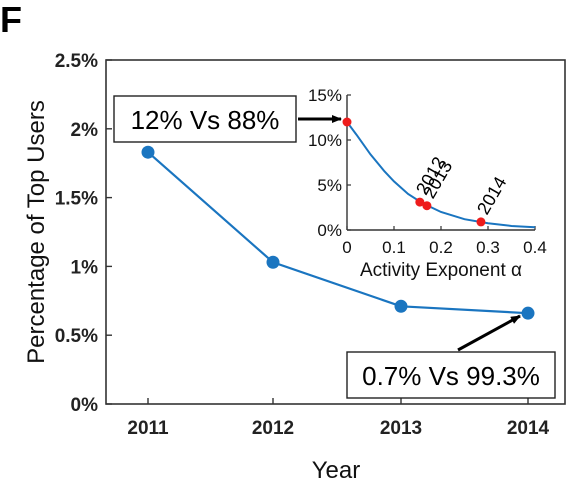 The image size is (575, 489). I want to click on main-y-axis-title: Percentage of Top Users, so click(36, 232).